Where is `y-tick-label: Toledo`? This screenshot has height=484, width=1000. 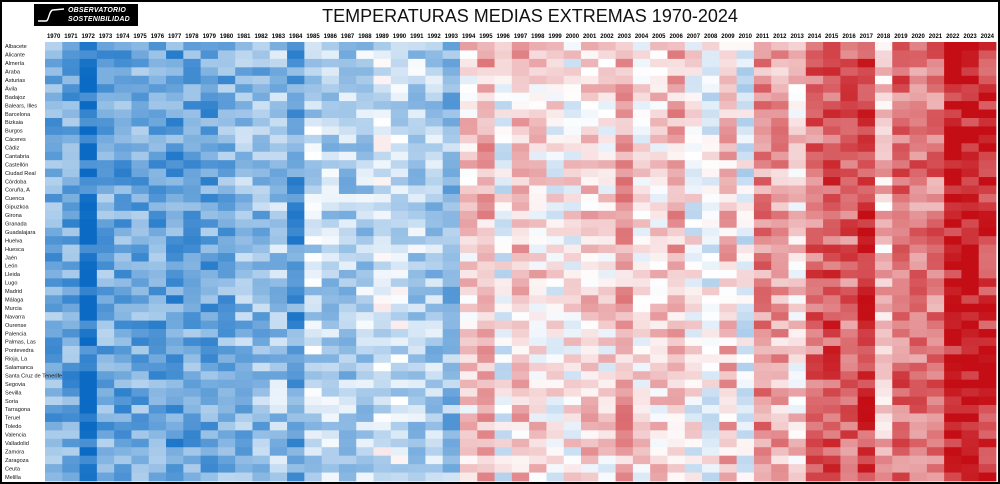
y-tick-label: Toledo is located at coordinates (13, 427).